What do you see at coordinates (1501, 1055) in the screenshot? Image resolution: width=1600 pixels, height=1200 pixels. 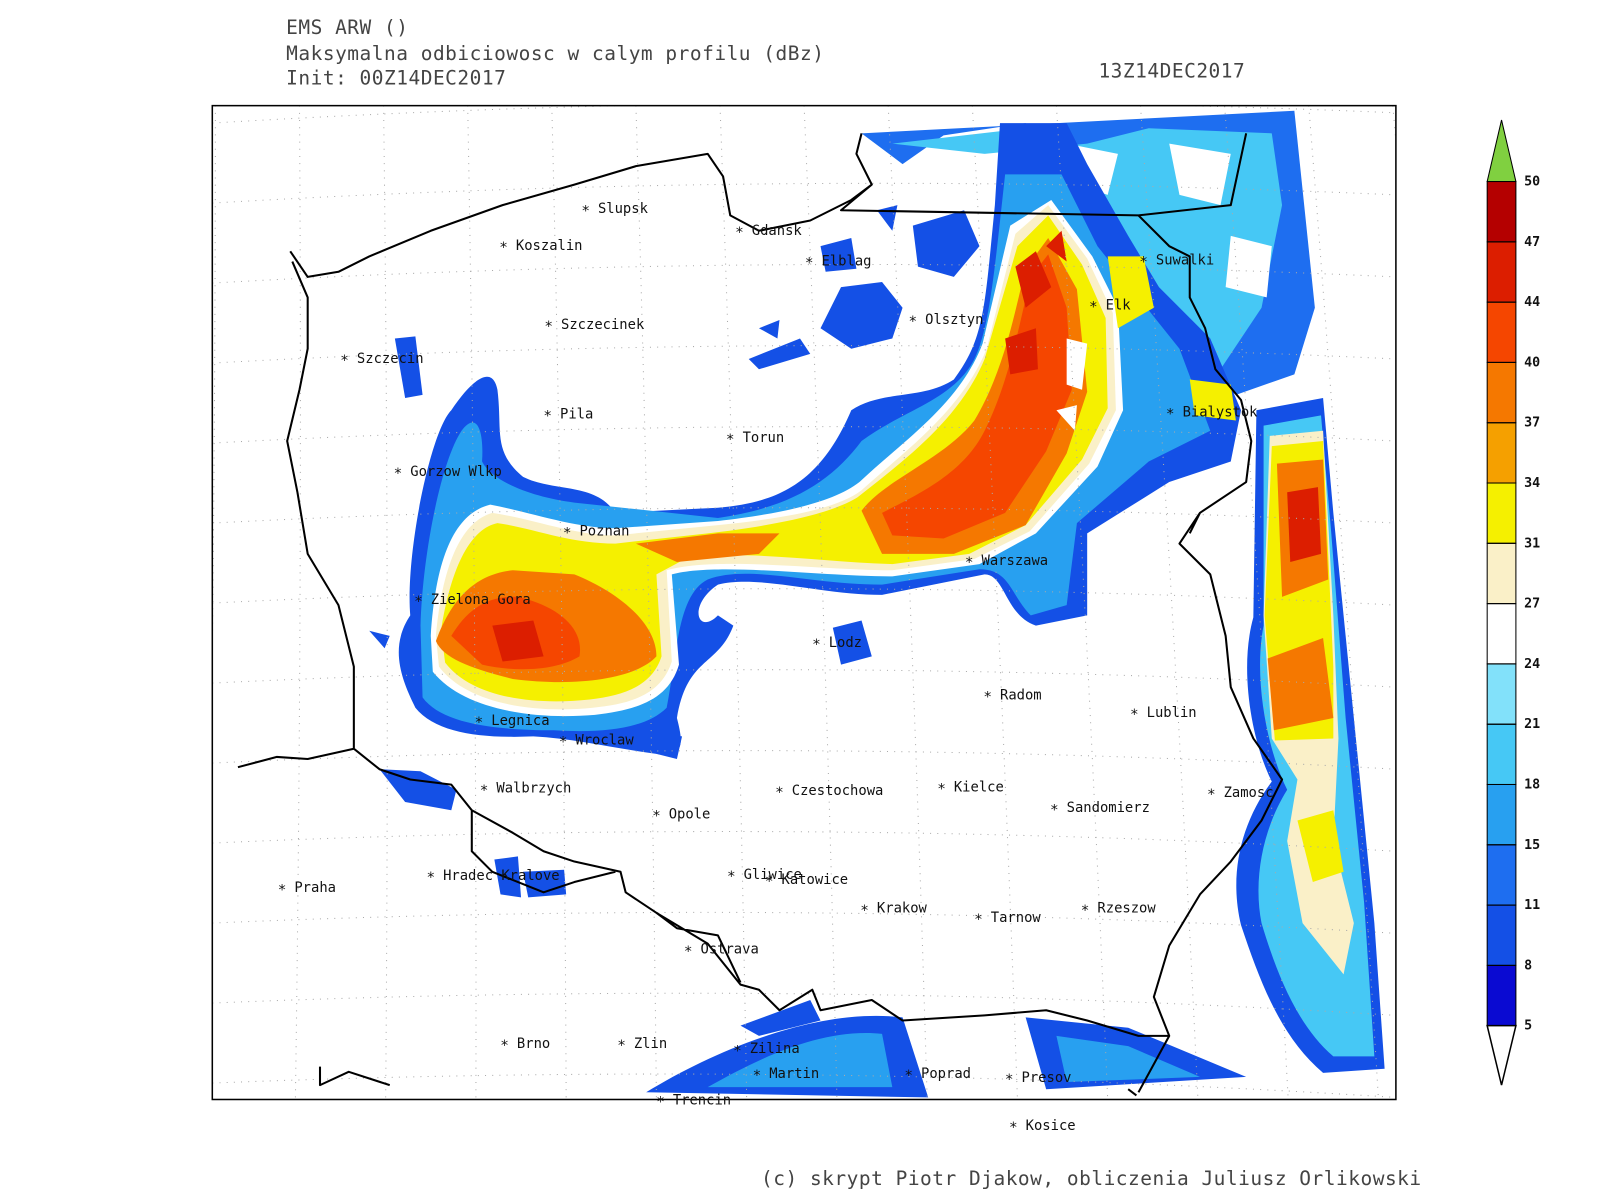 I see `colorbar-under` at bounding box center [1501, 1055].